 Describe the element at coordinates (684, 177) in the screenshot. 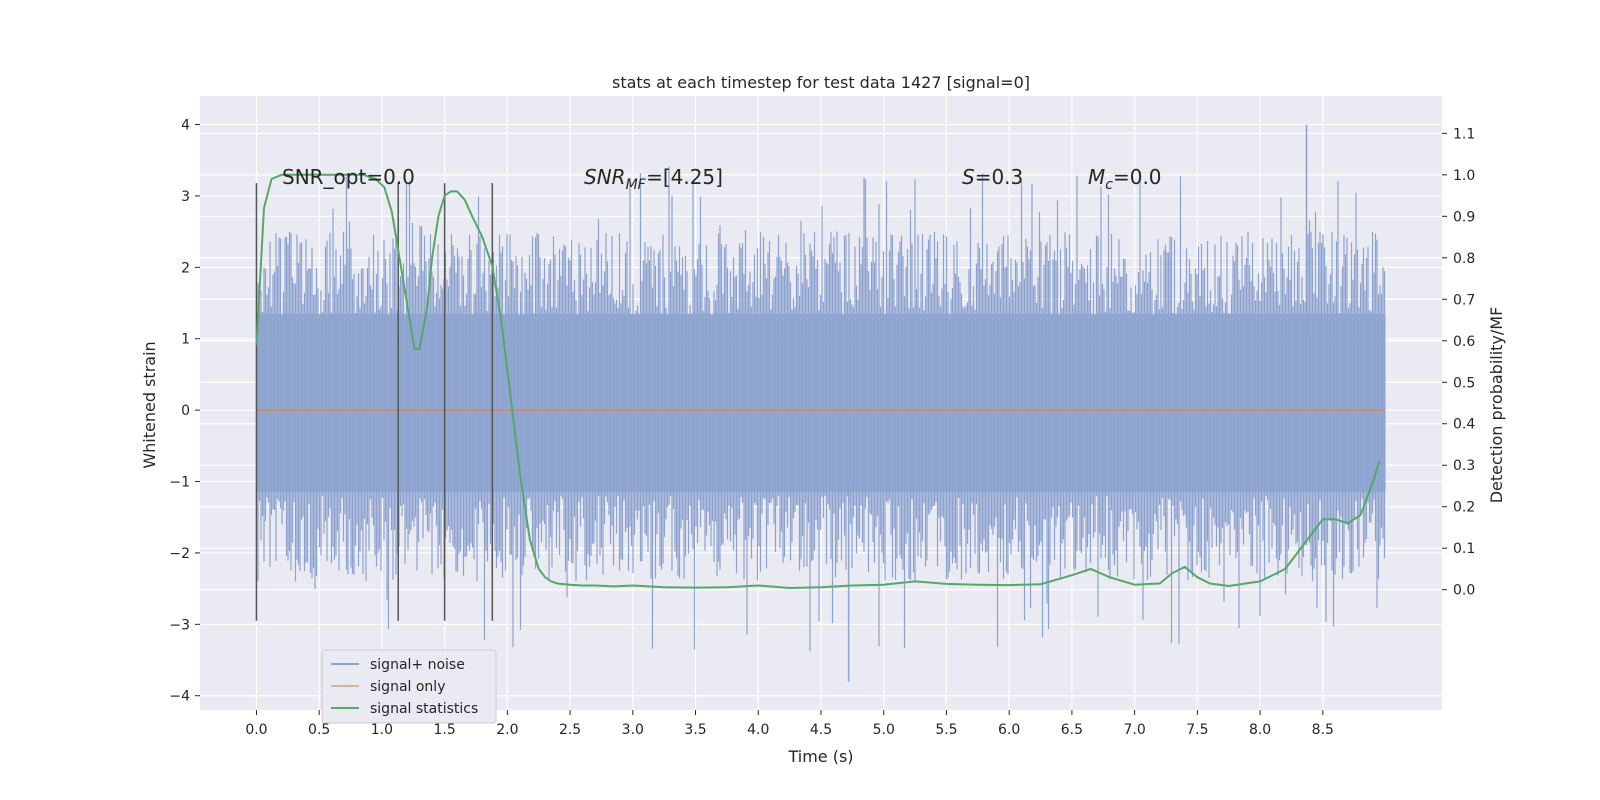

I see `snr-mf-val: =[4.25]` at that location.